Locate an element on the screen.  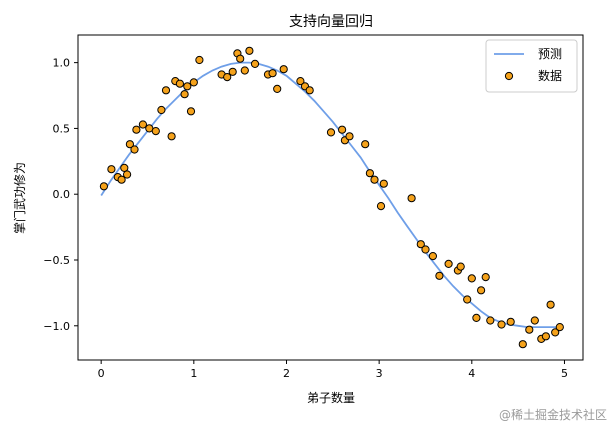
y-axis: −1.0 −0.5 0.0 0.5 1.0 is located at coordinates (60, 195).